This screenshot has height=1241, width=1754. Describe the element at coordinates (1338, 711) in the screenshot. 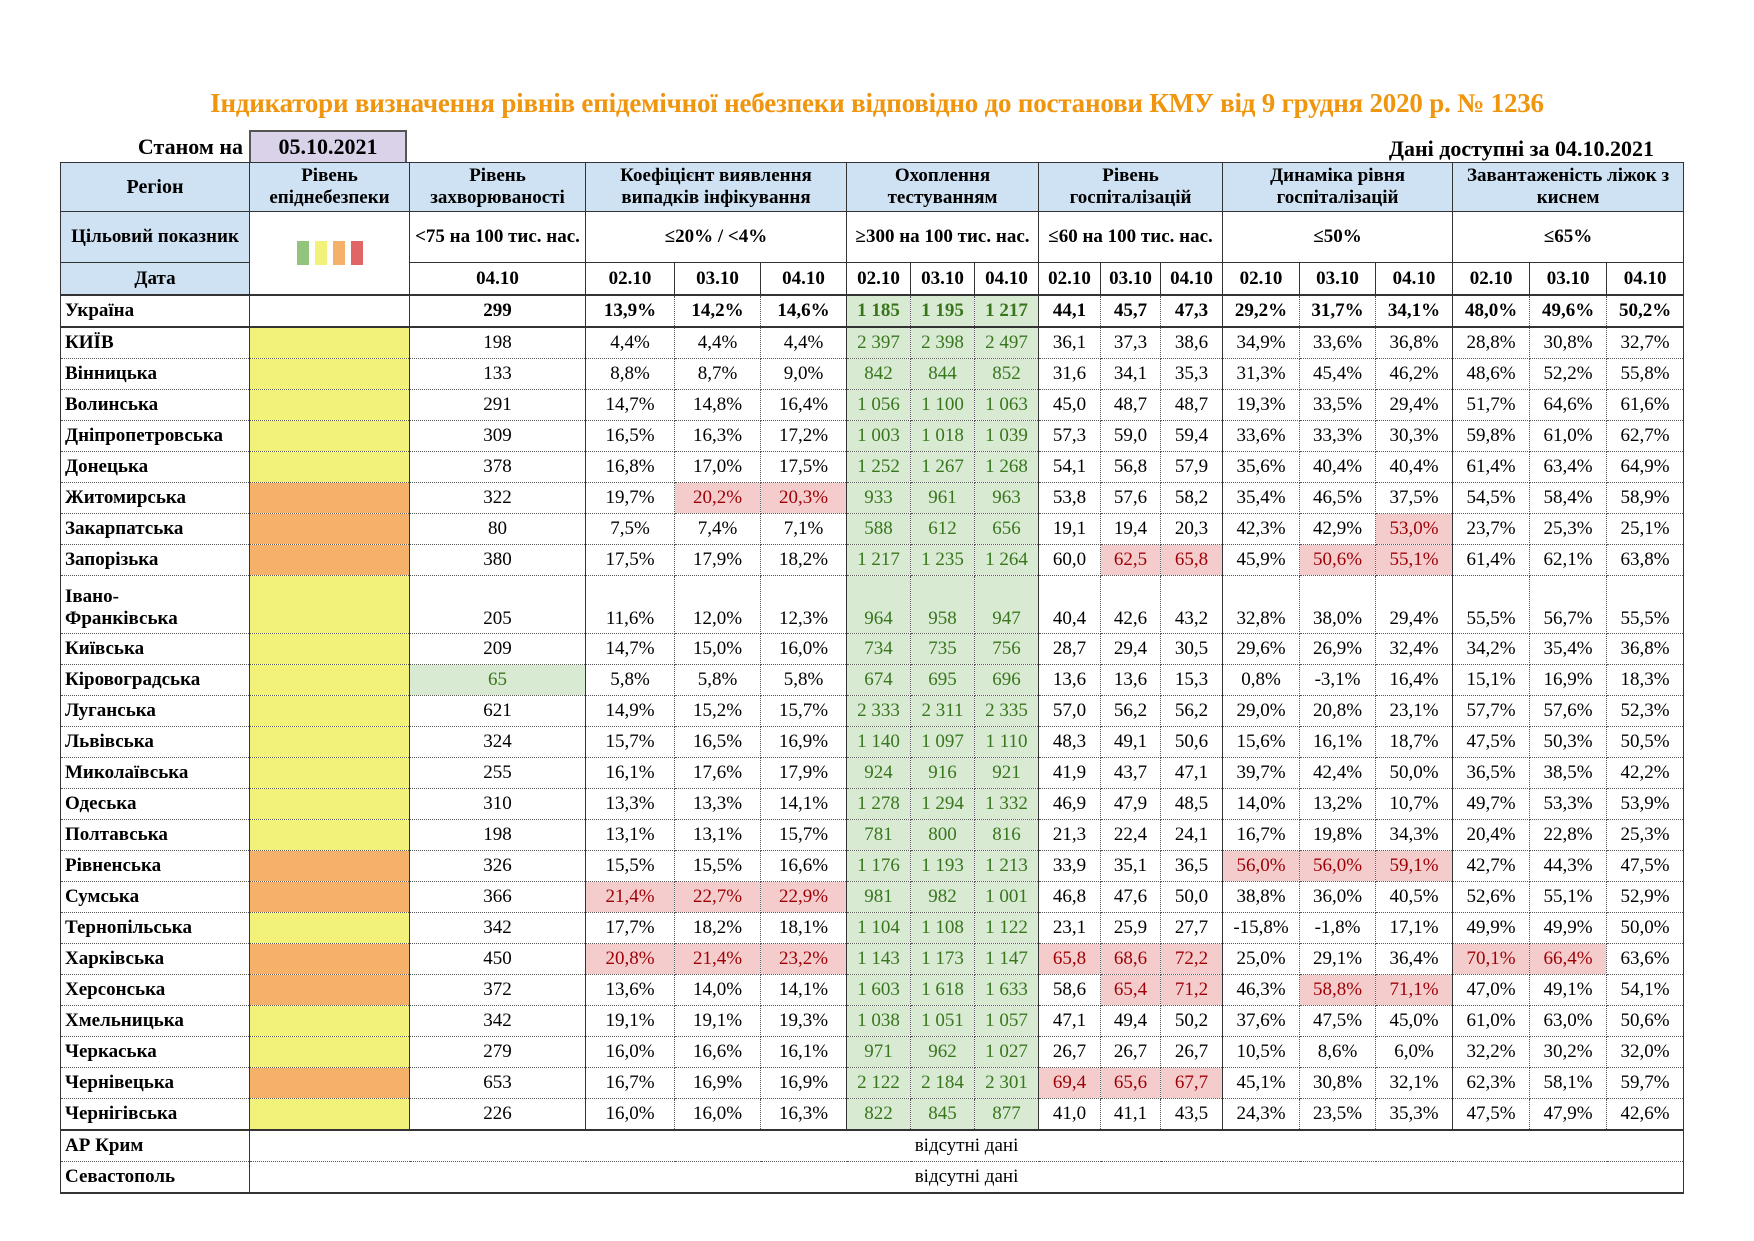

I see `dyn-value: 20,8%` at that location.